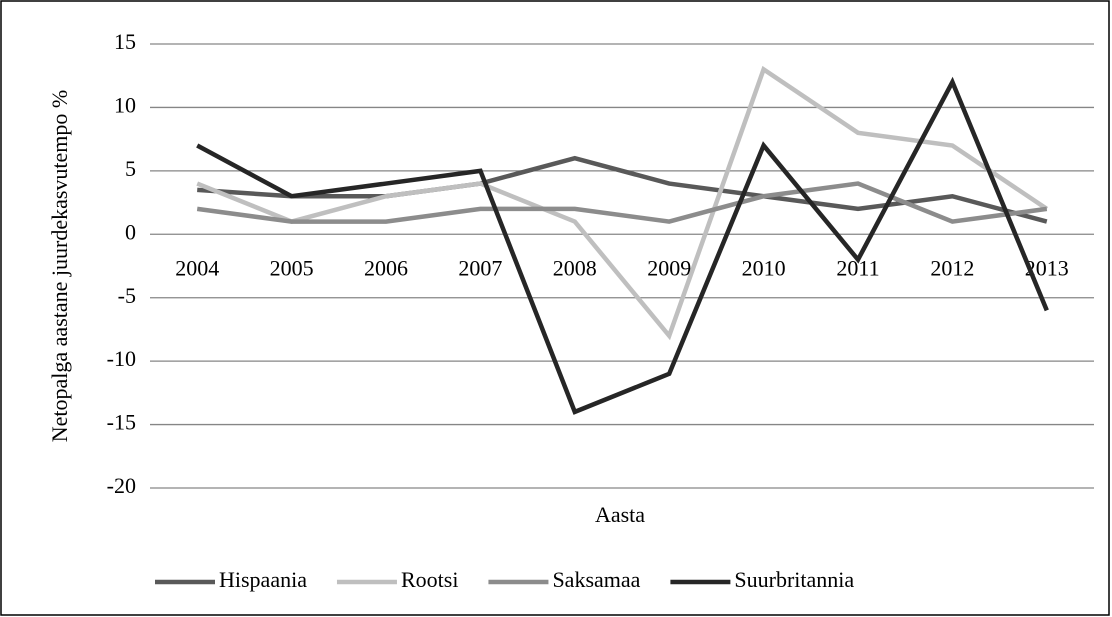  I want to click on x-tick-label: 2007, so click(480, 267).